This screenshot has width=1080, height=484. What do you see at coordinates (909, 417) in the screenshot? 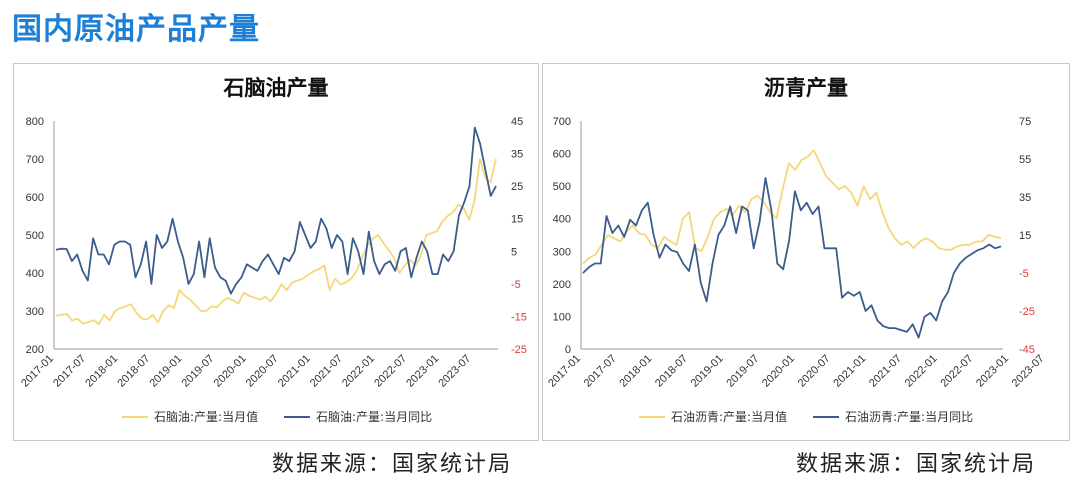
I see `legend-label: 石油沥青:产量:当月同比` at bounding box center [909, 417].